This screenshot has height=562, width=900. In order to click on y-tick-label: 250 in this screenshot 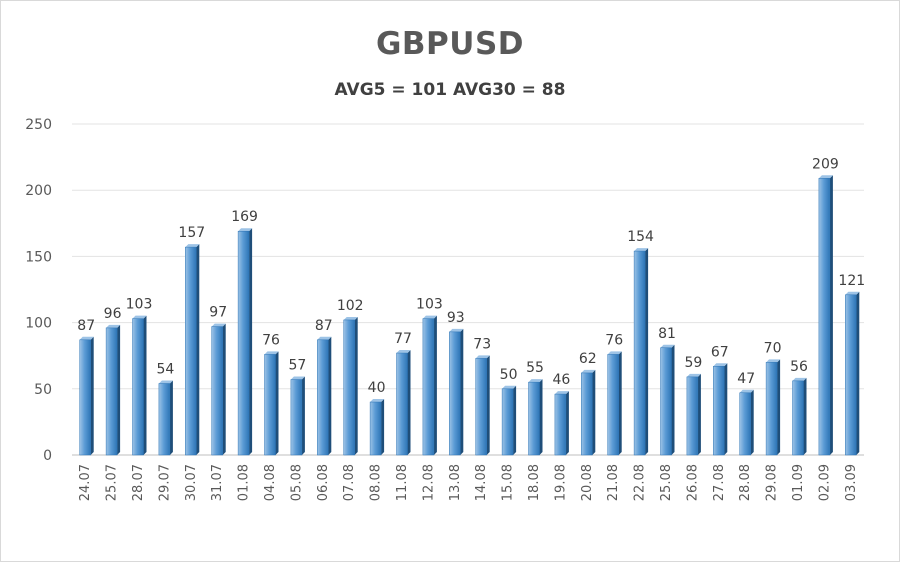, I will do `click(38, 125)`.